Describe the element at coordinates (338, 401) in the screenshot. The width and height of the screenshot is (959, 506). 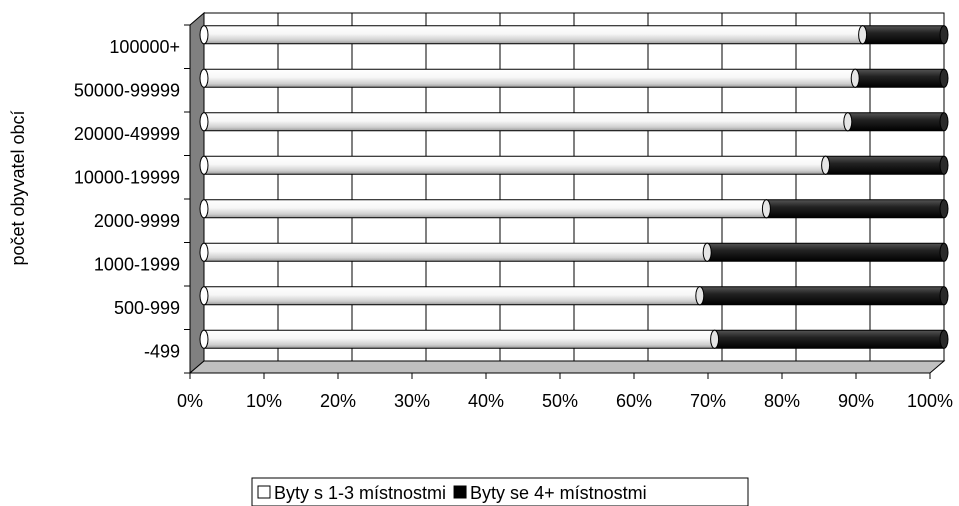
I see `x-tick-label: 20%` at that location.